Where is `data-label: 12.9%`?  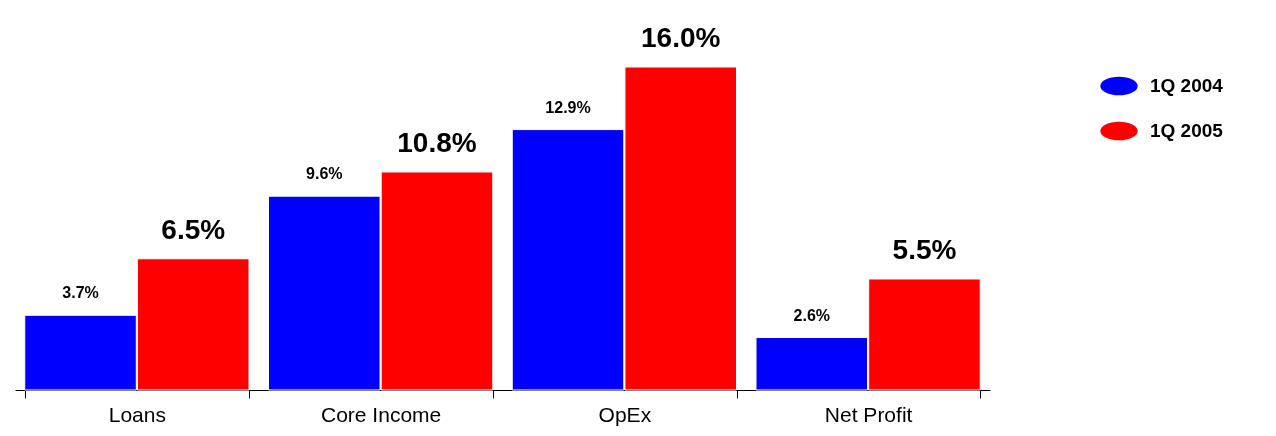
data-label: 12.9% is located at coordinates (568, 107).